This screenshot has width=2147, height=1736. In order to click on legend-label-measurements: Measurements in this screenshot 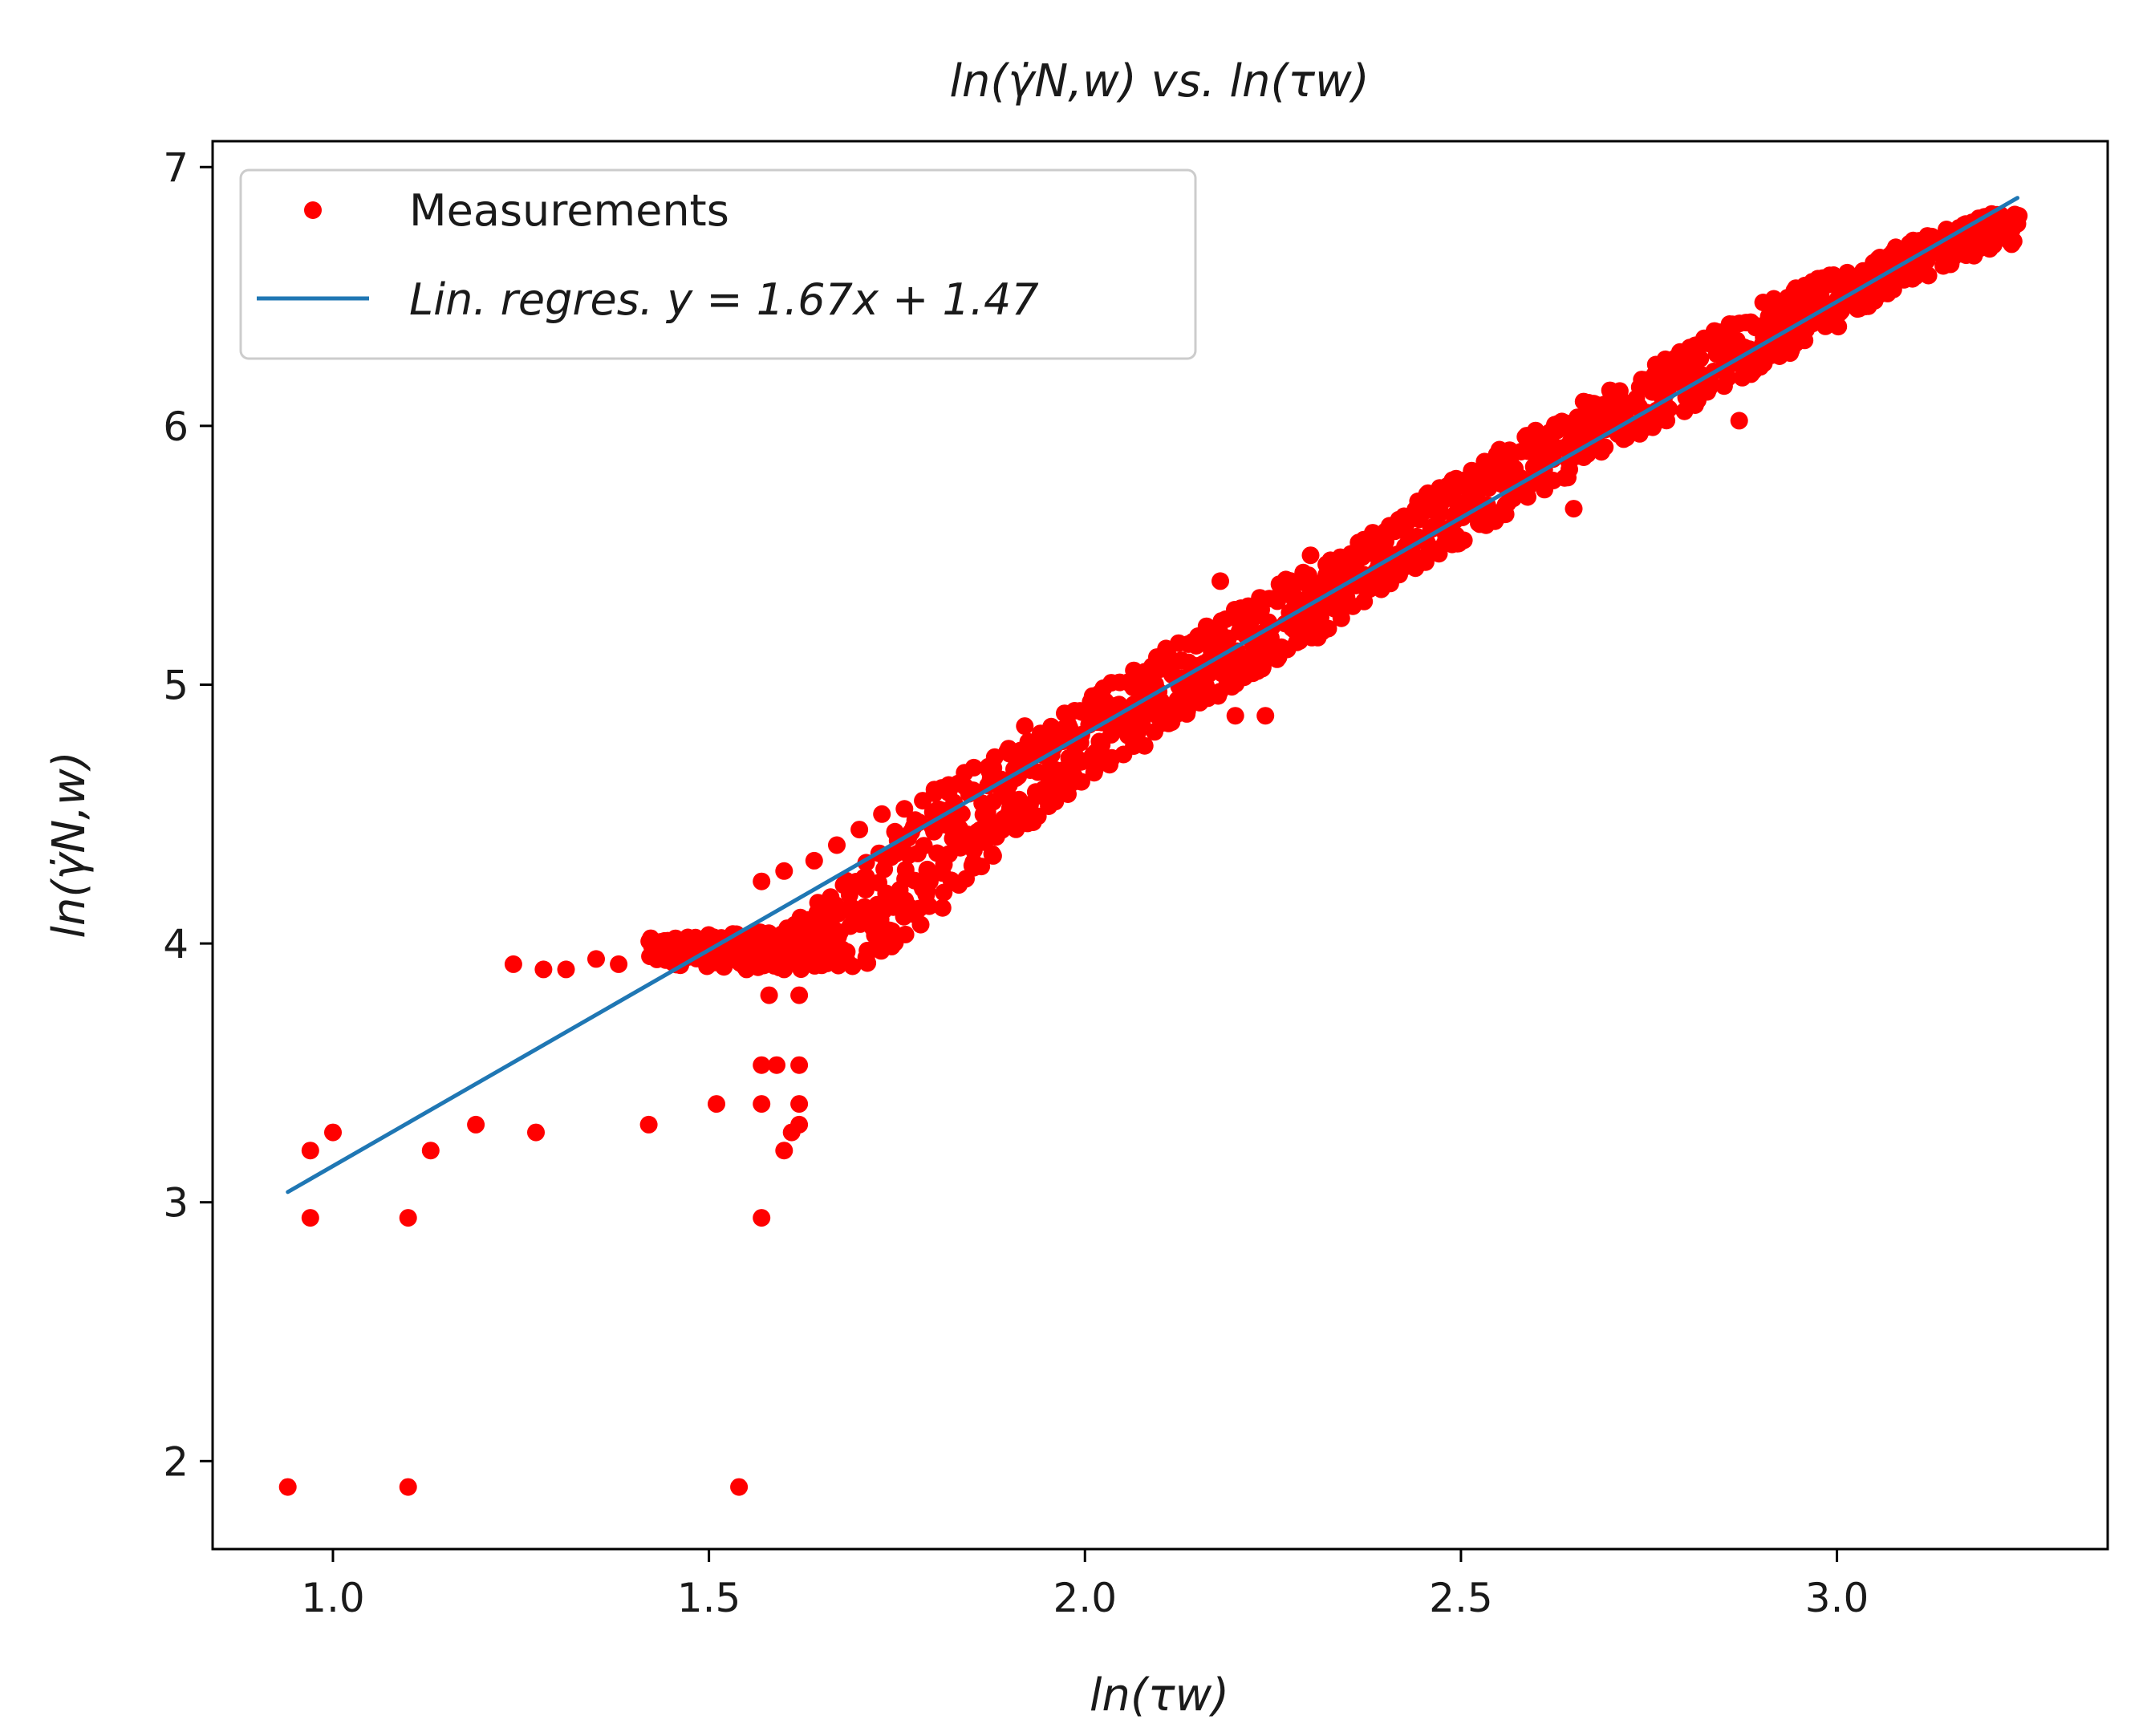, I will do `click(569, 210)`.